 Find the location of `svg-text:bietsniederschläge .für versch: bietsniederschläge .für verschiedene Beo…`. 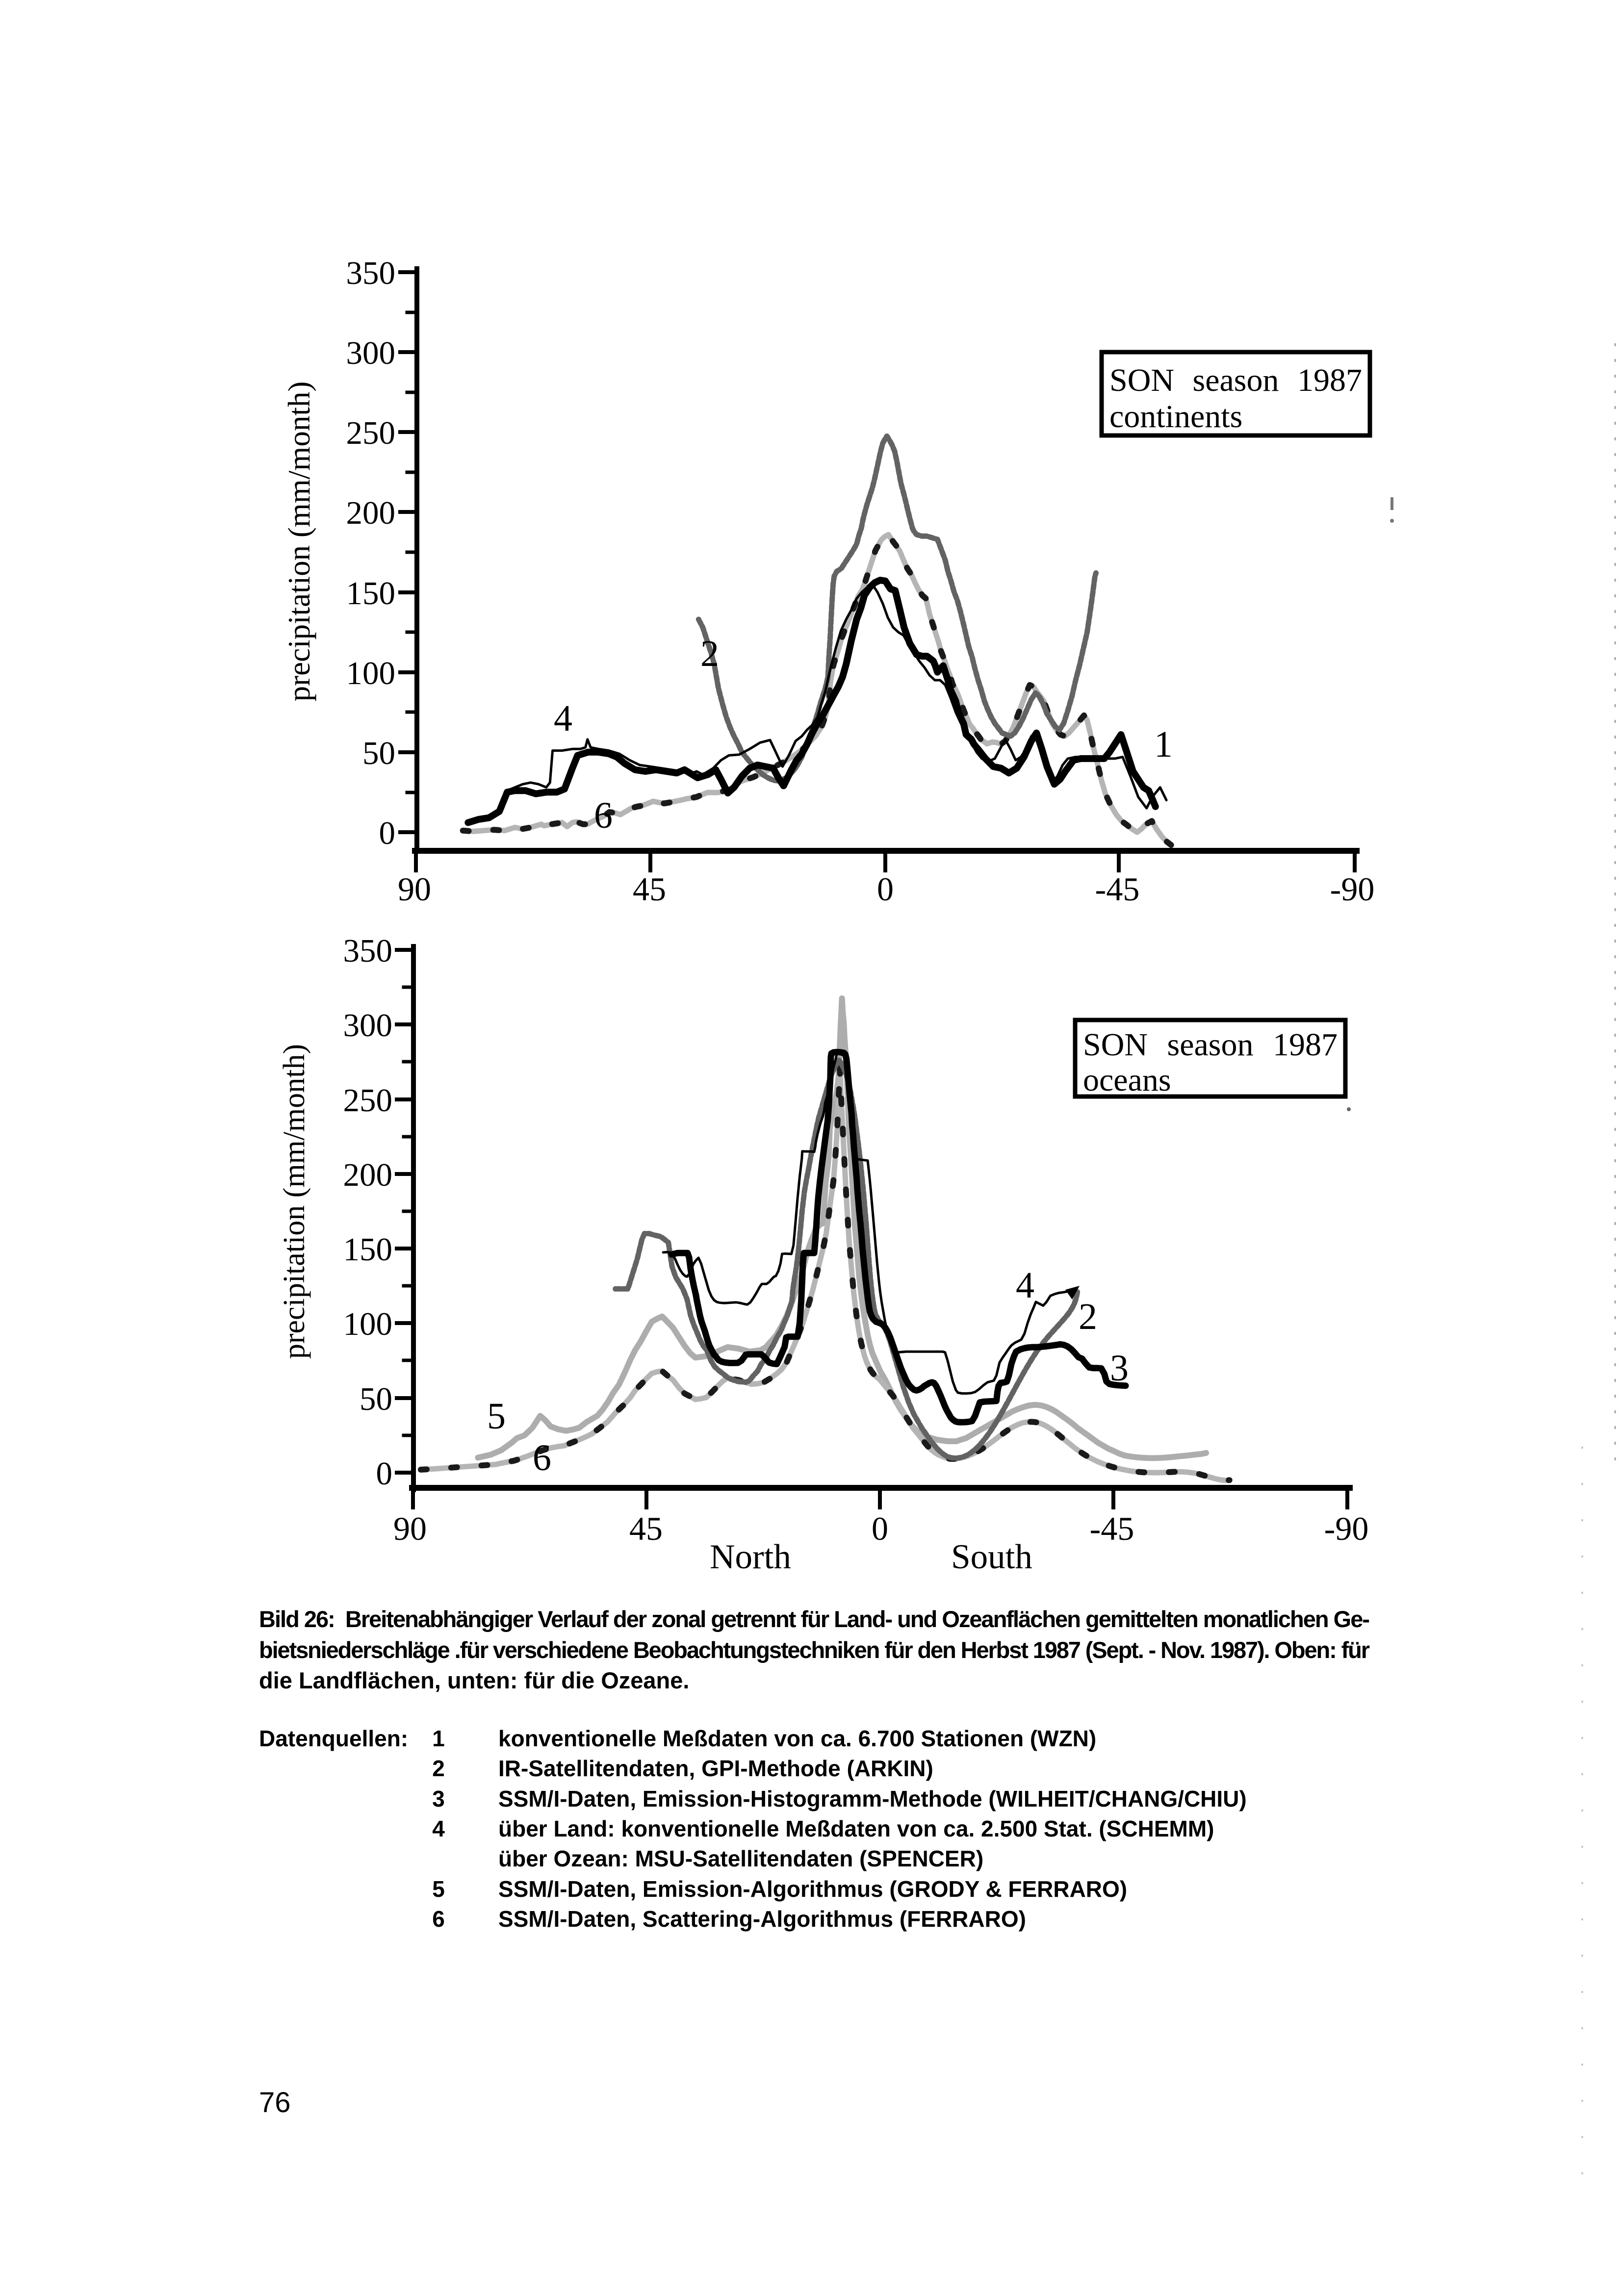

svg-text:bietsniederschläge .für versch: bietsniederschläge .für verschiedene Beo… is located at coordinates (815, 1650).